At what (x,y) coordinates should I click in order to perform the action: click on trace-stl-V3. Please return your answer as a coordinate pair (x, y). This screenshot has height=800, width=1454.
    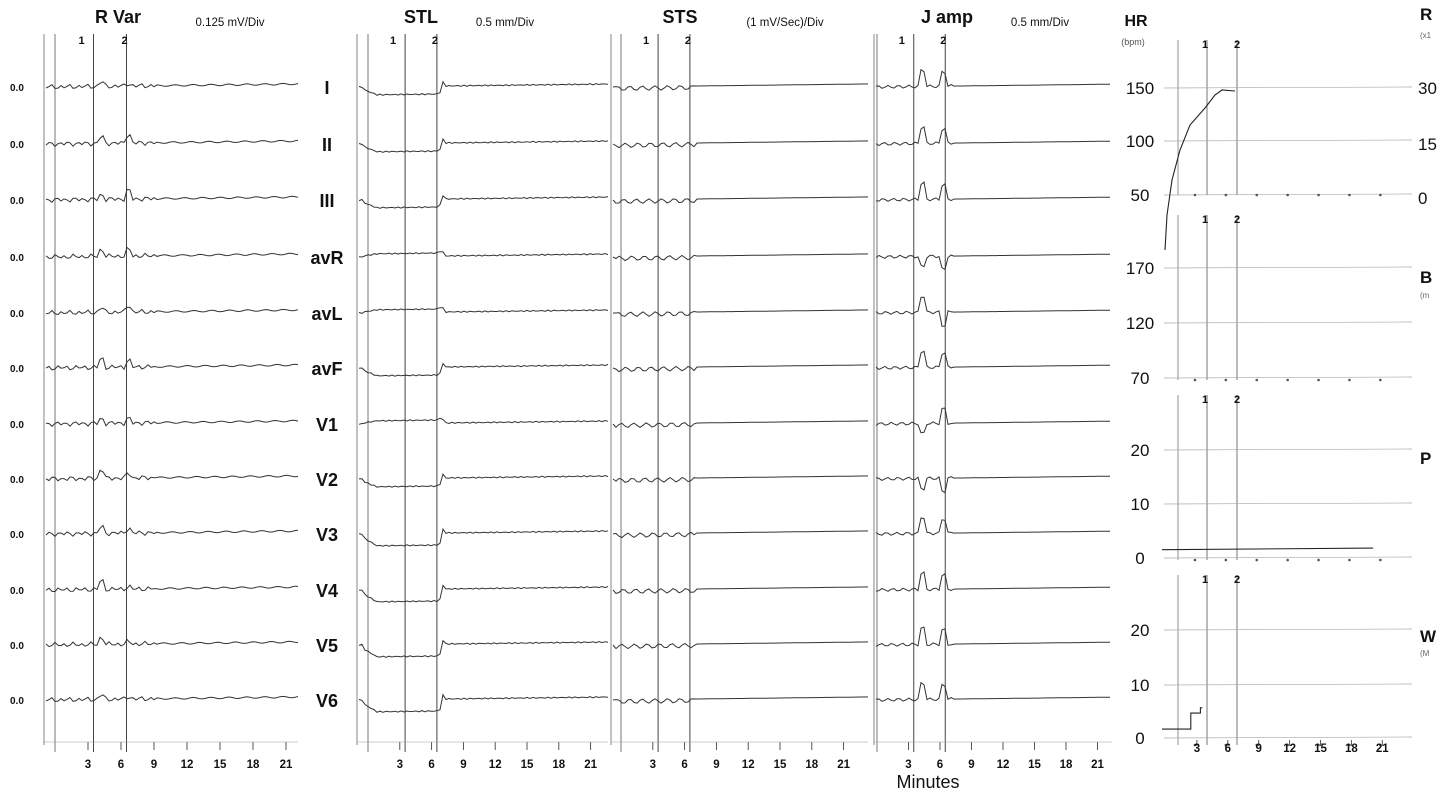
    Looking at the image, I should click on (483, 537).